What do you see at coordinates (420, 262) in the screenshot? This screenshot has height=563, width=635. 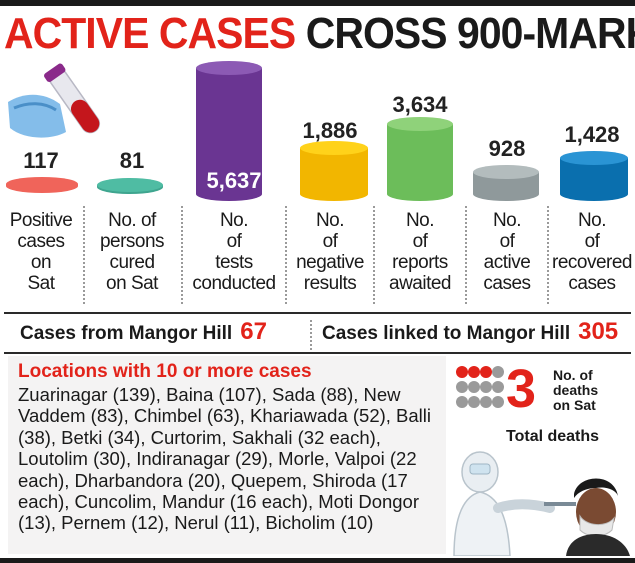 I see `stat-label-line: reports` at bounding box center [420, 262].